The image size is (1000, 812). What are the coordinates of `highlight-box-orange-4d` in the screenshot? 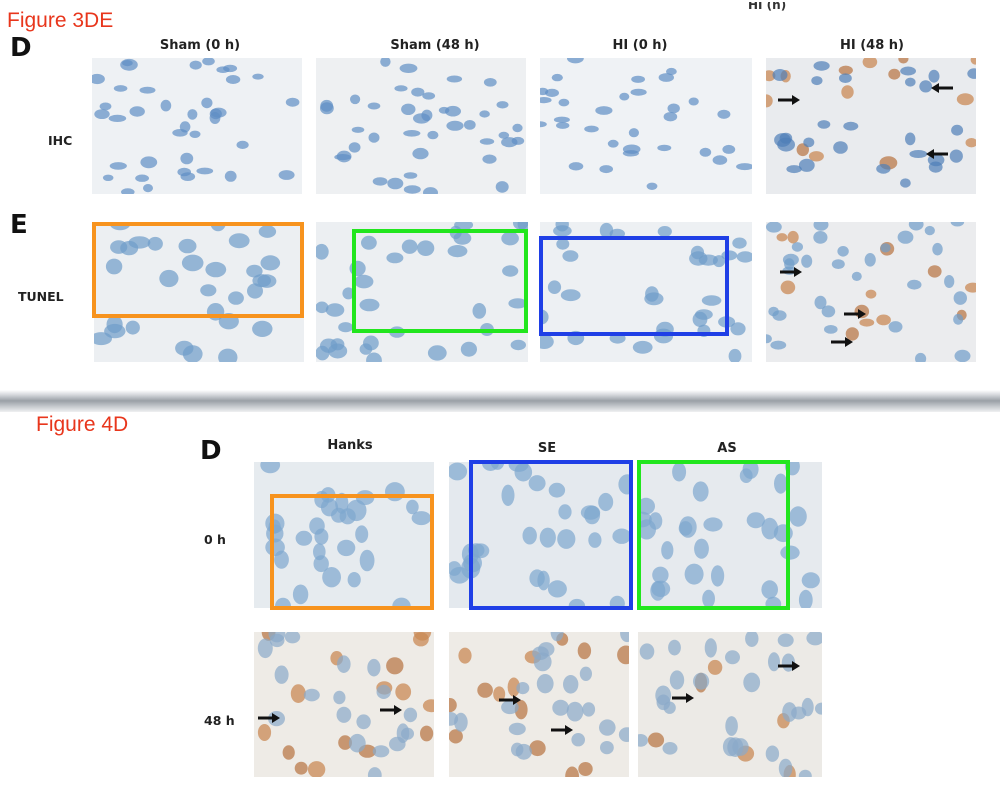 It's located at (352, 552).